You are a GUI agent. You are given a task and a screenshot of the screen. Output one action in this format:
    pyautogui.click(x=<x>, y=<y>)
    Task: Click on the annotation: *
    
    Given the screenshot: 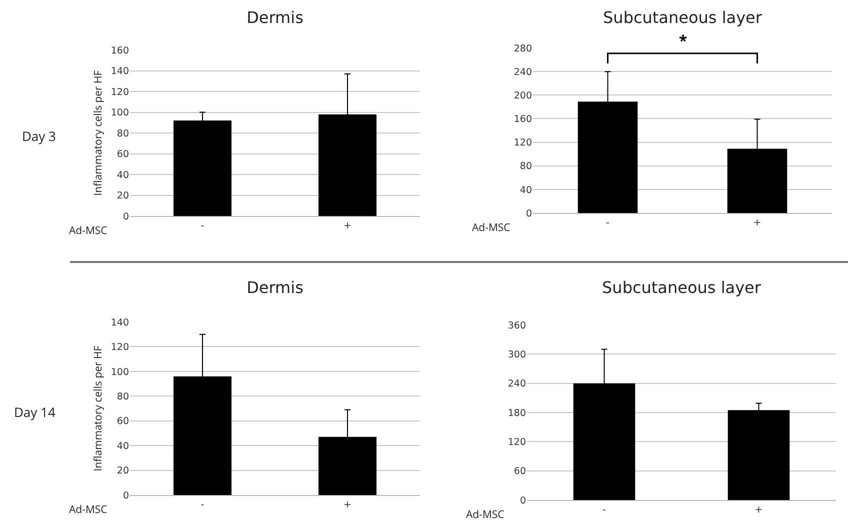 What is the action you would take?
    pyautogui.click(x=683, y=41)
    